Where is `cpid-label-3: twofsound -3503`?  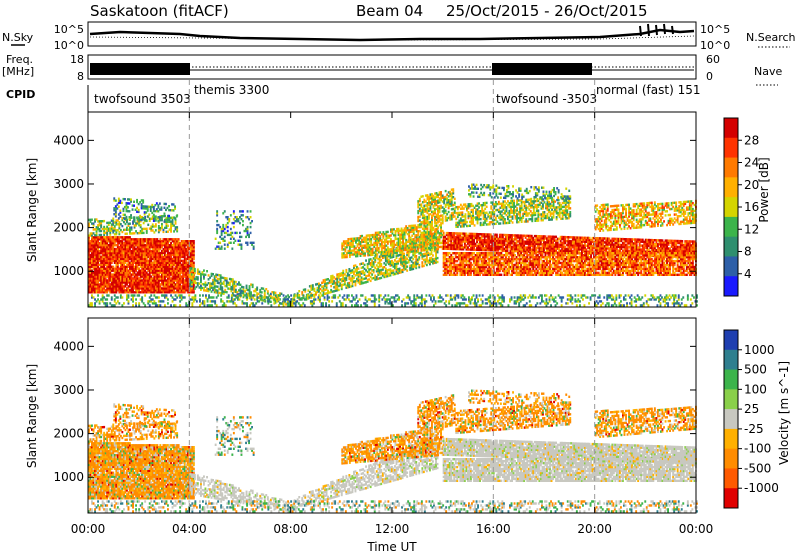
cpid-label-3: twofsound -3503 is located at coordinates (546, 99).